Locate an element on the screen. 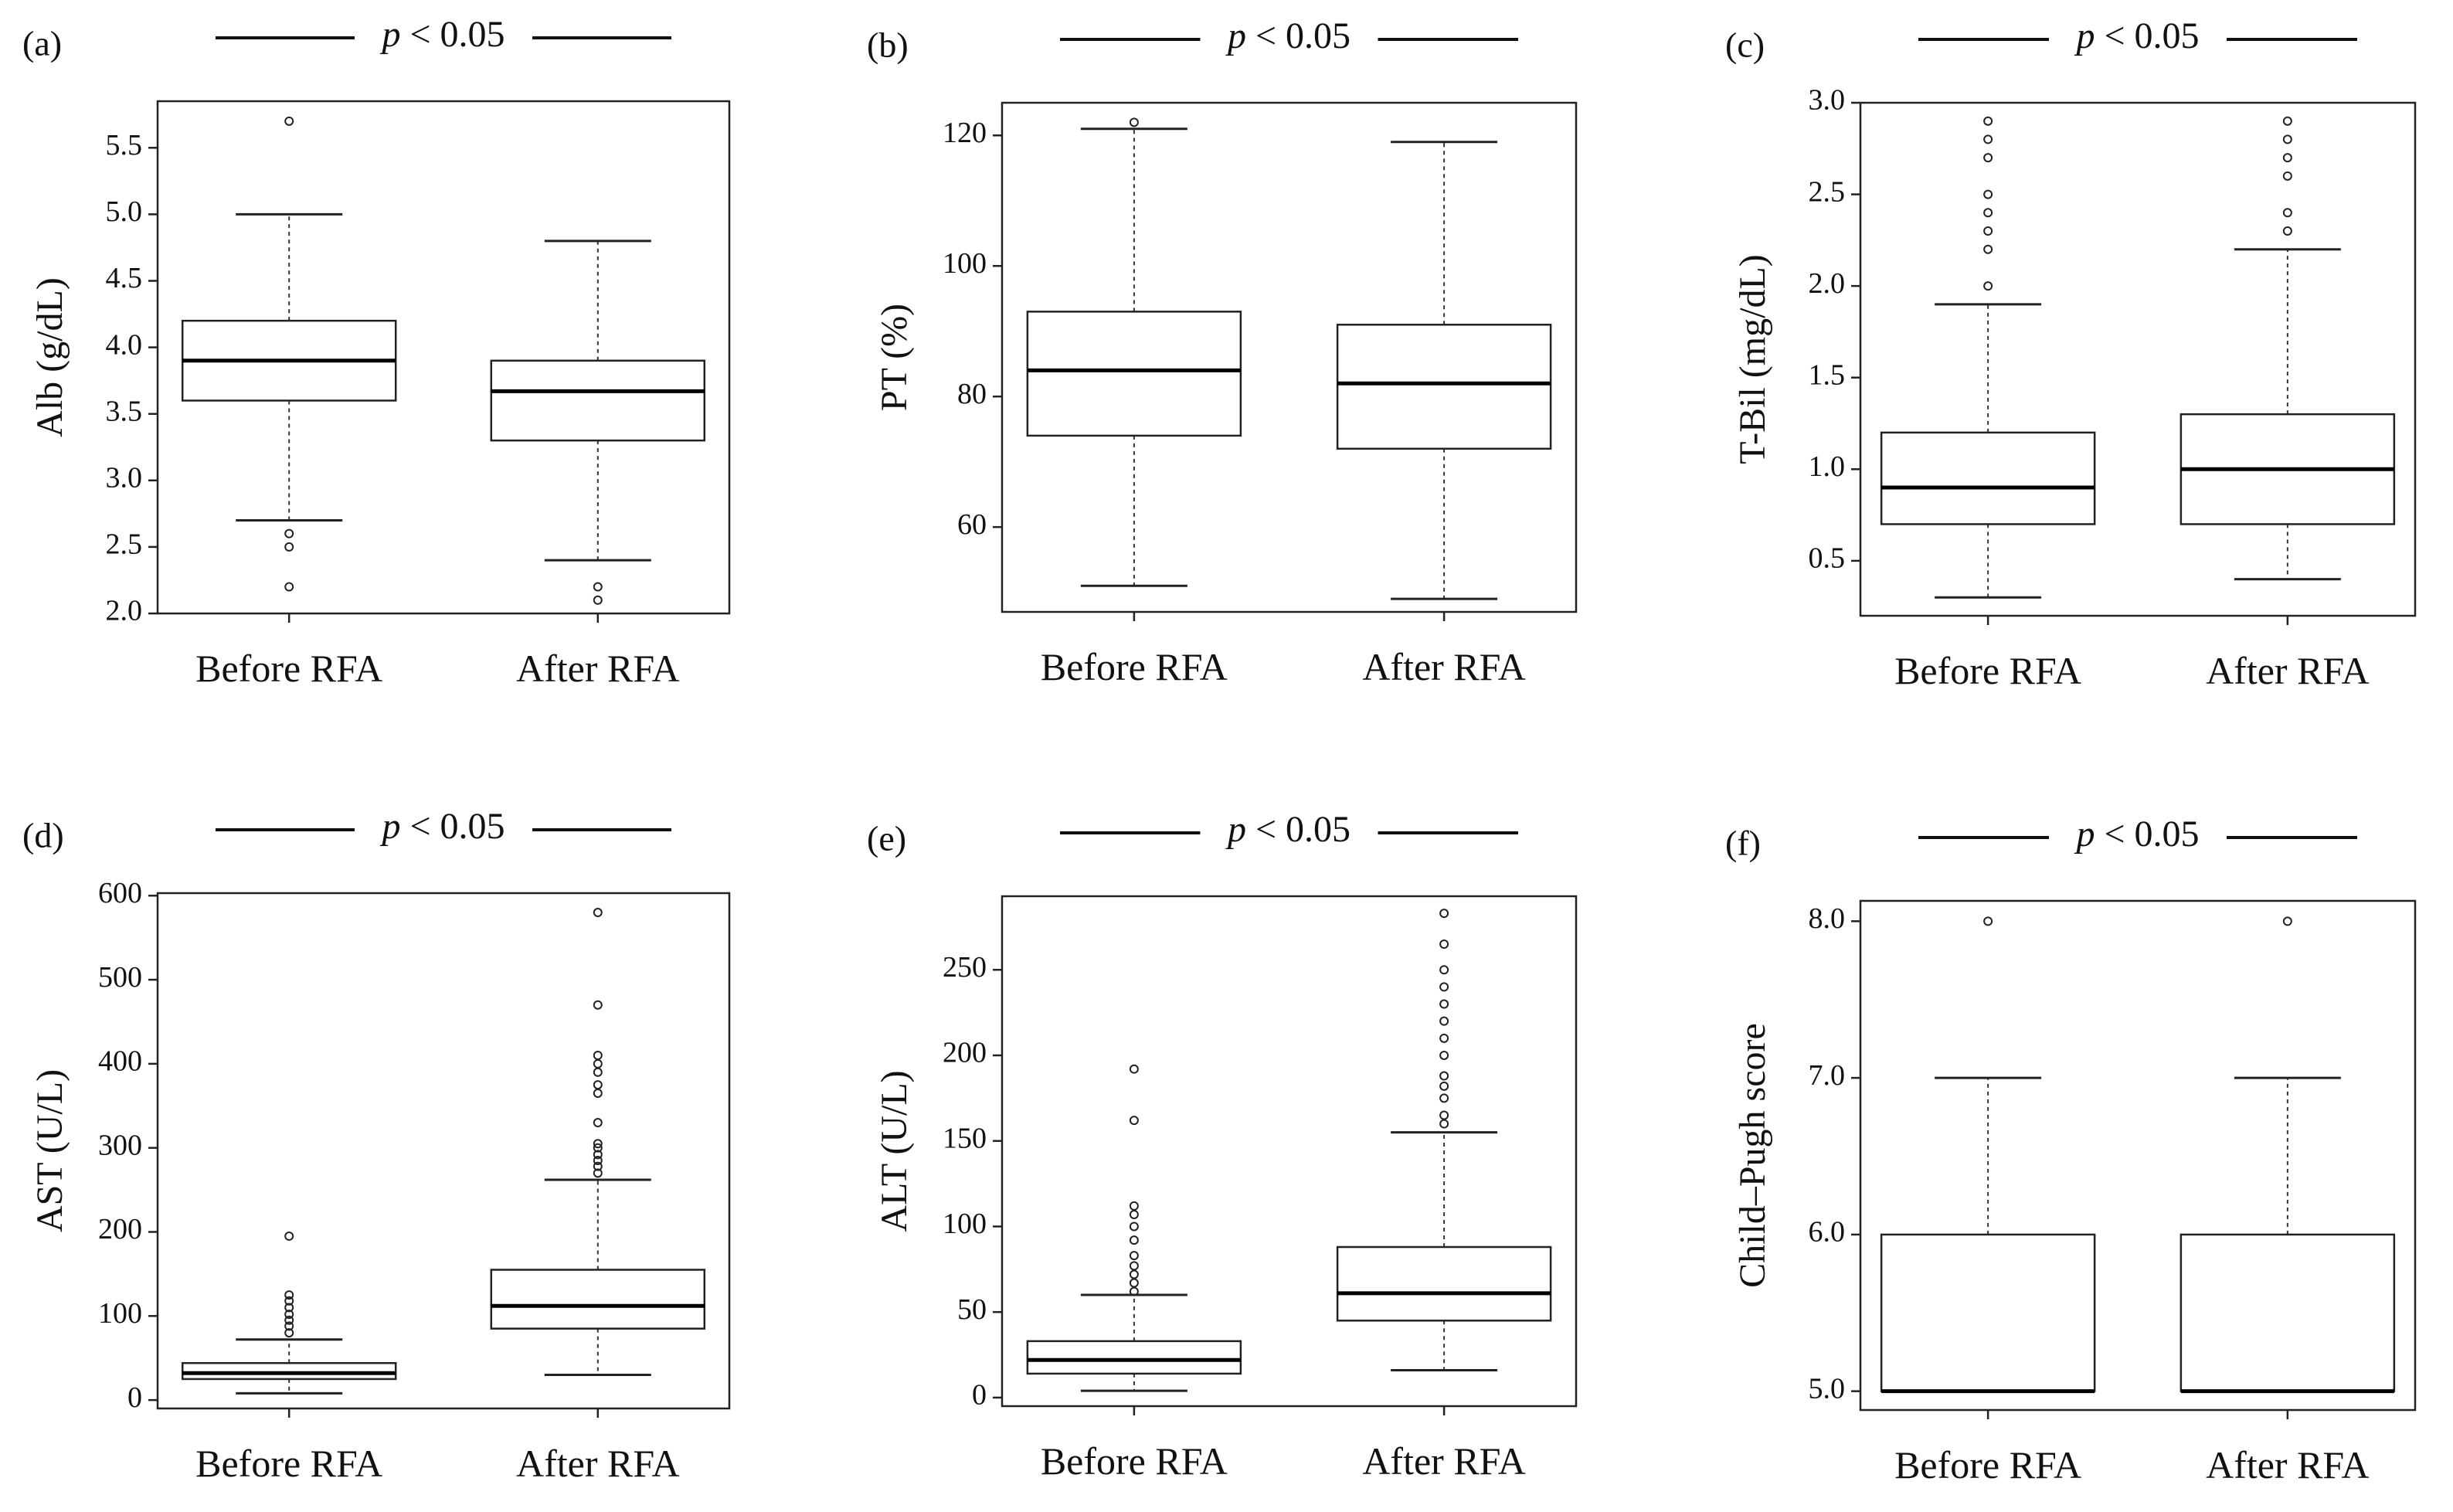 This screenshot has width=2453, height=1512. y-tick-label: 3.0 is located at coordinates (1827, 100).